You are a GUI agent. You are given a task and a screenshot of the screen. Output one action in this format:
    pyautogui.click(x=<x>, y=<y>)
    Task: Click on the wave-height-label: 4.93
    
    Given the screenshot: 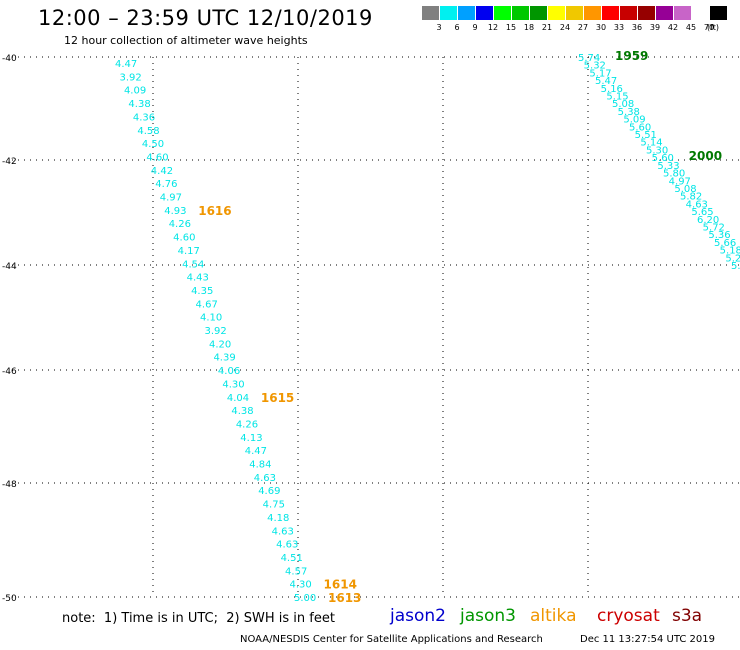 What is the action you would take?
    pyautogui.click(x=175, y=211)
    